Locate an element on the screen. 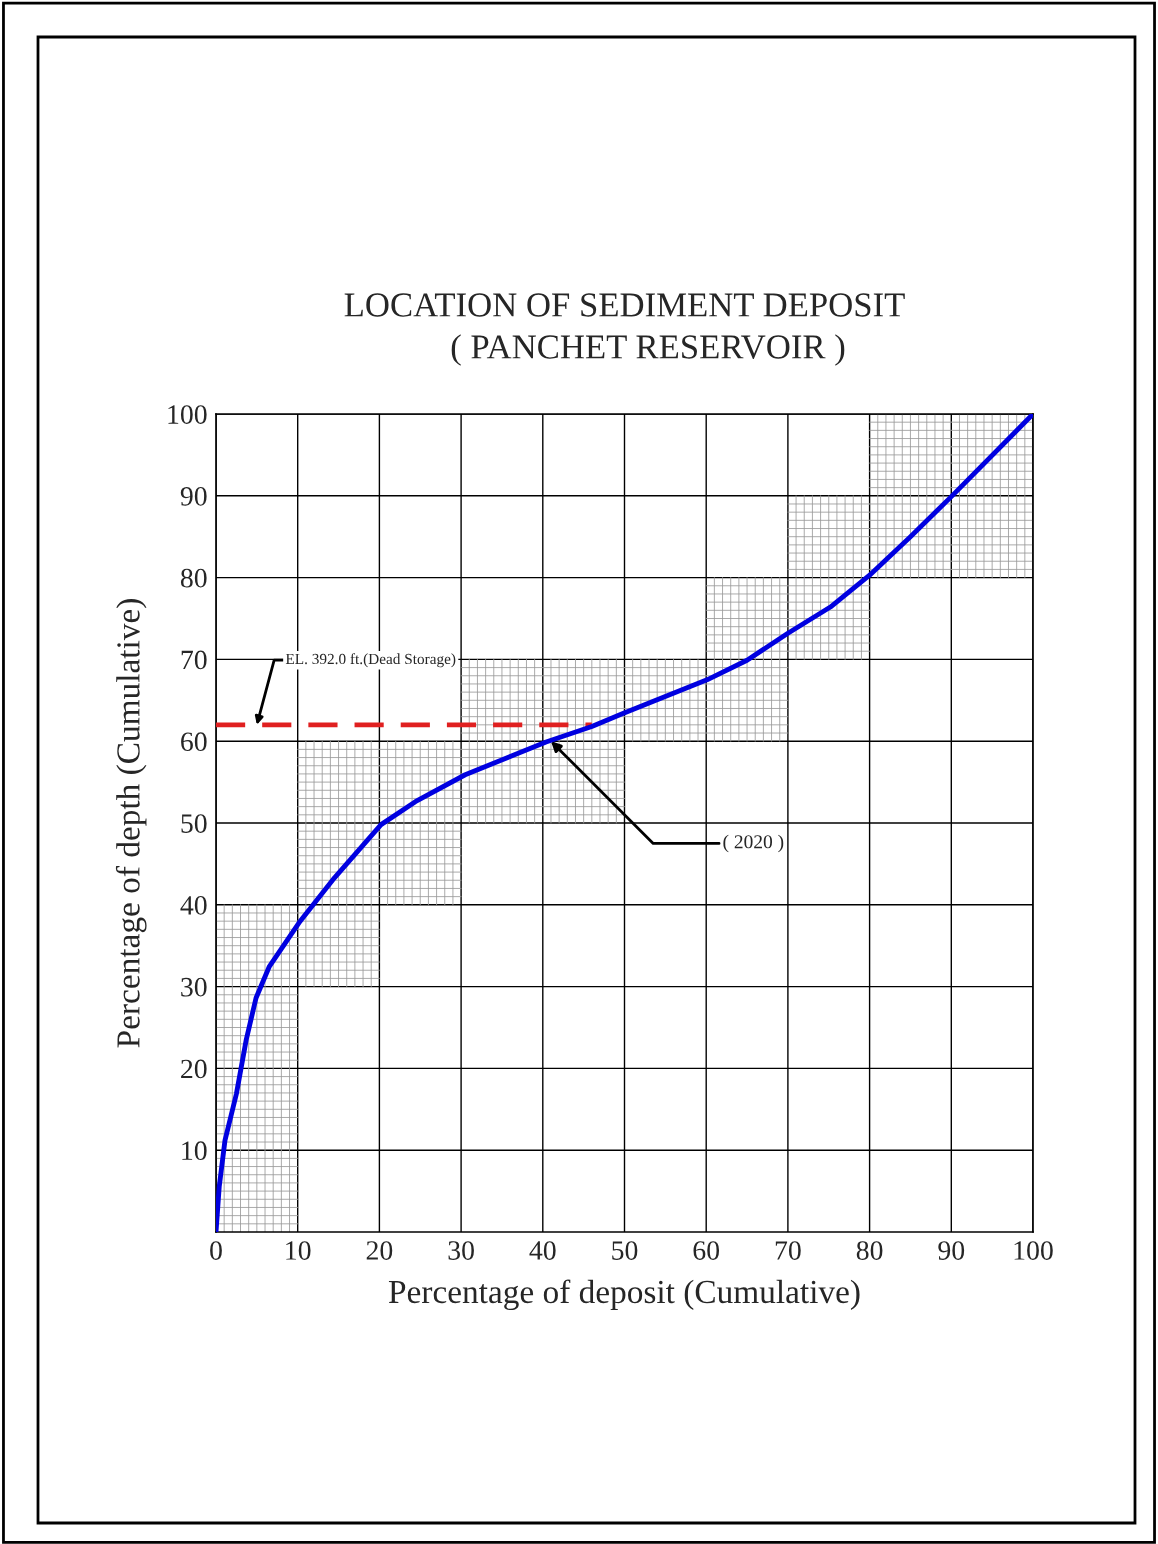 The image size is (1158, 1544). y-axis-title: Percentage of depth (Cumulative) is located at coordinates (131, 823).